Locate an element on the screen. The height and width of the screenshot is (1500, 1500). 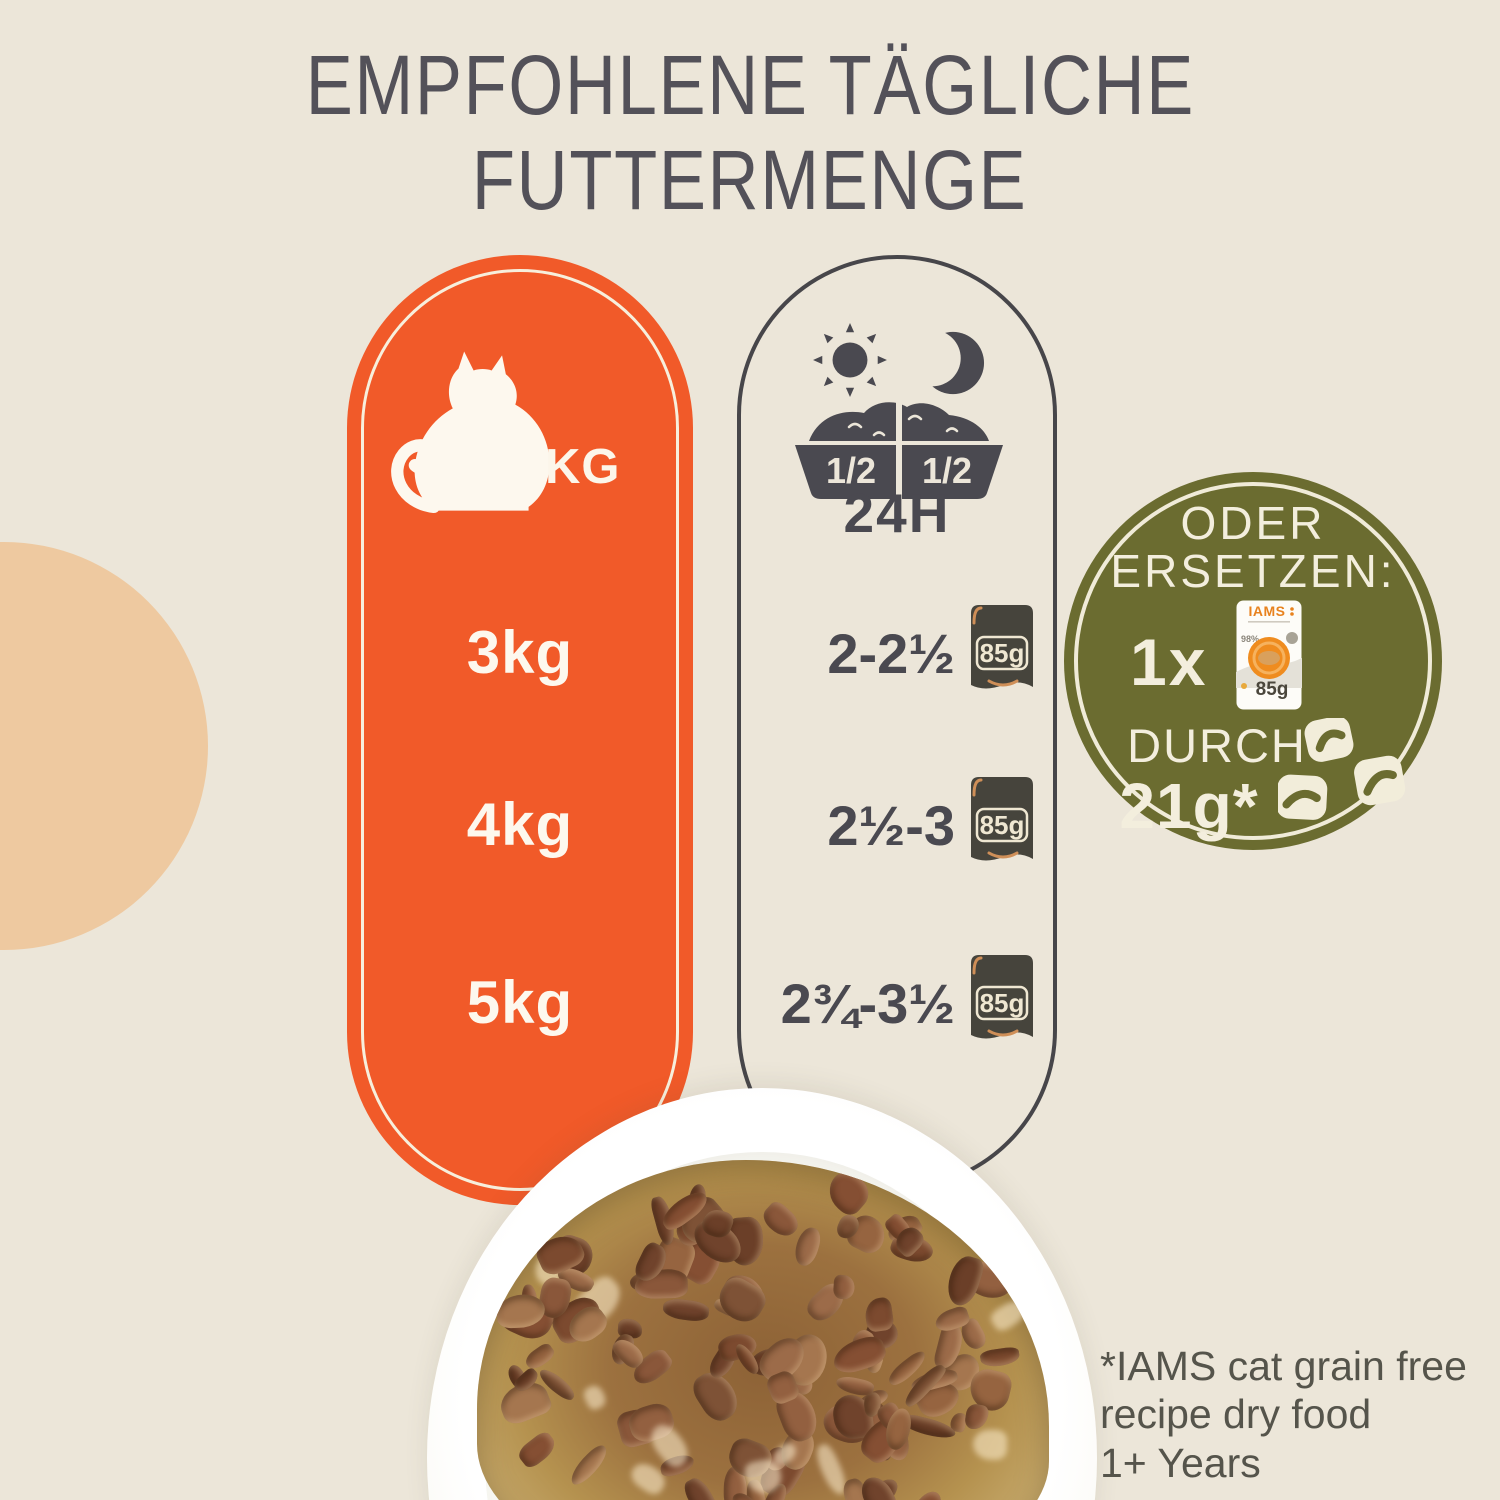
badge-multiplier: 1x is located at coordinates (1169, 662).